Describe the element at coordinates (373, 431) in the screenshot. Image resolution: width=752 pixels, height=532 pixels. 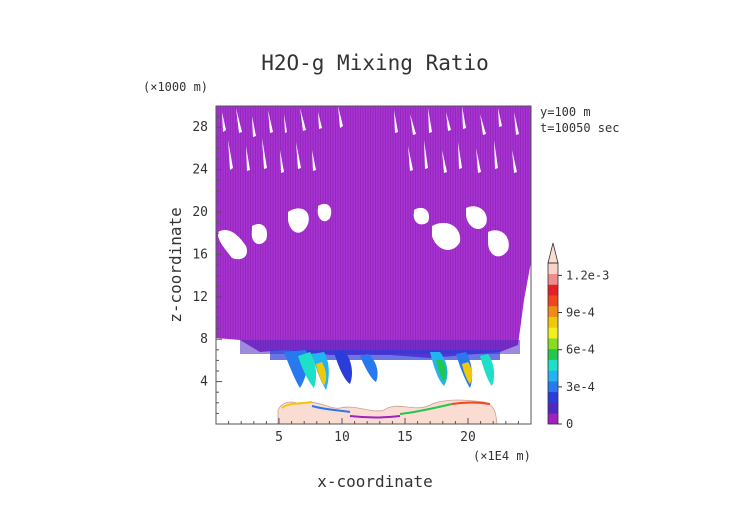
I see `x-axis-ticks: 5 10 15 20` at that location.